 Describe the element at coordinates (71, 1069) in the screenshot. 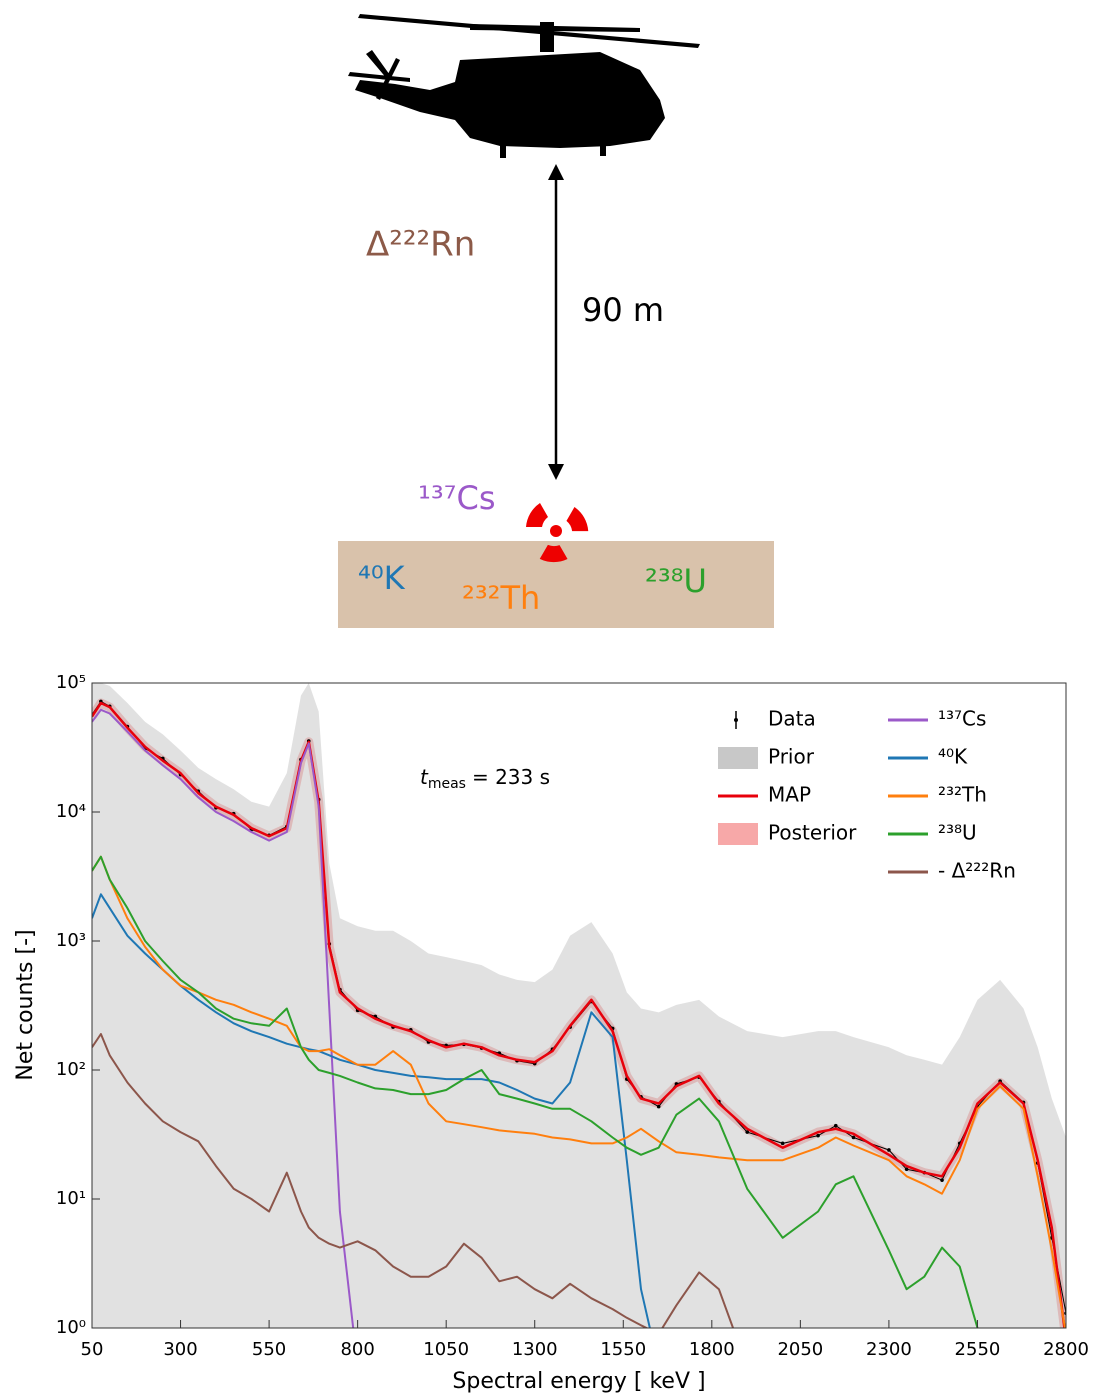

I see `y-tick-label: 10²` at that location.